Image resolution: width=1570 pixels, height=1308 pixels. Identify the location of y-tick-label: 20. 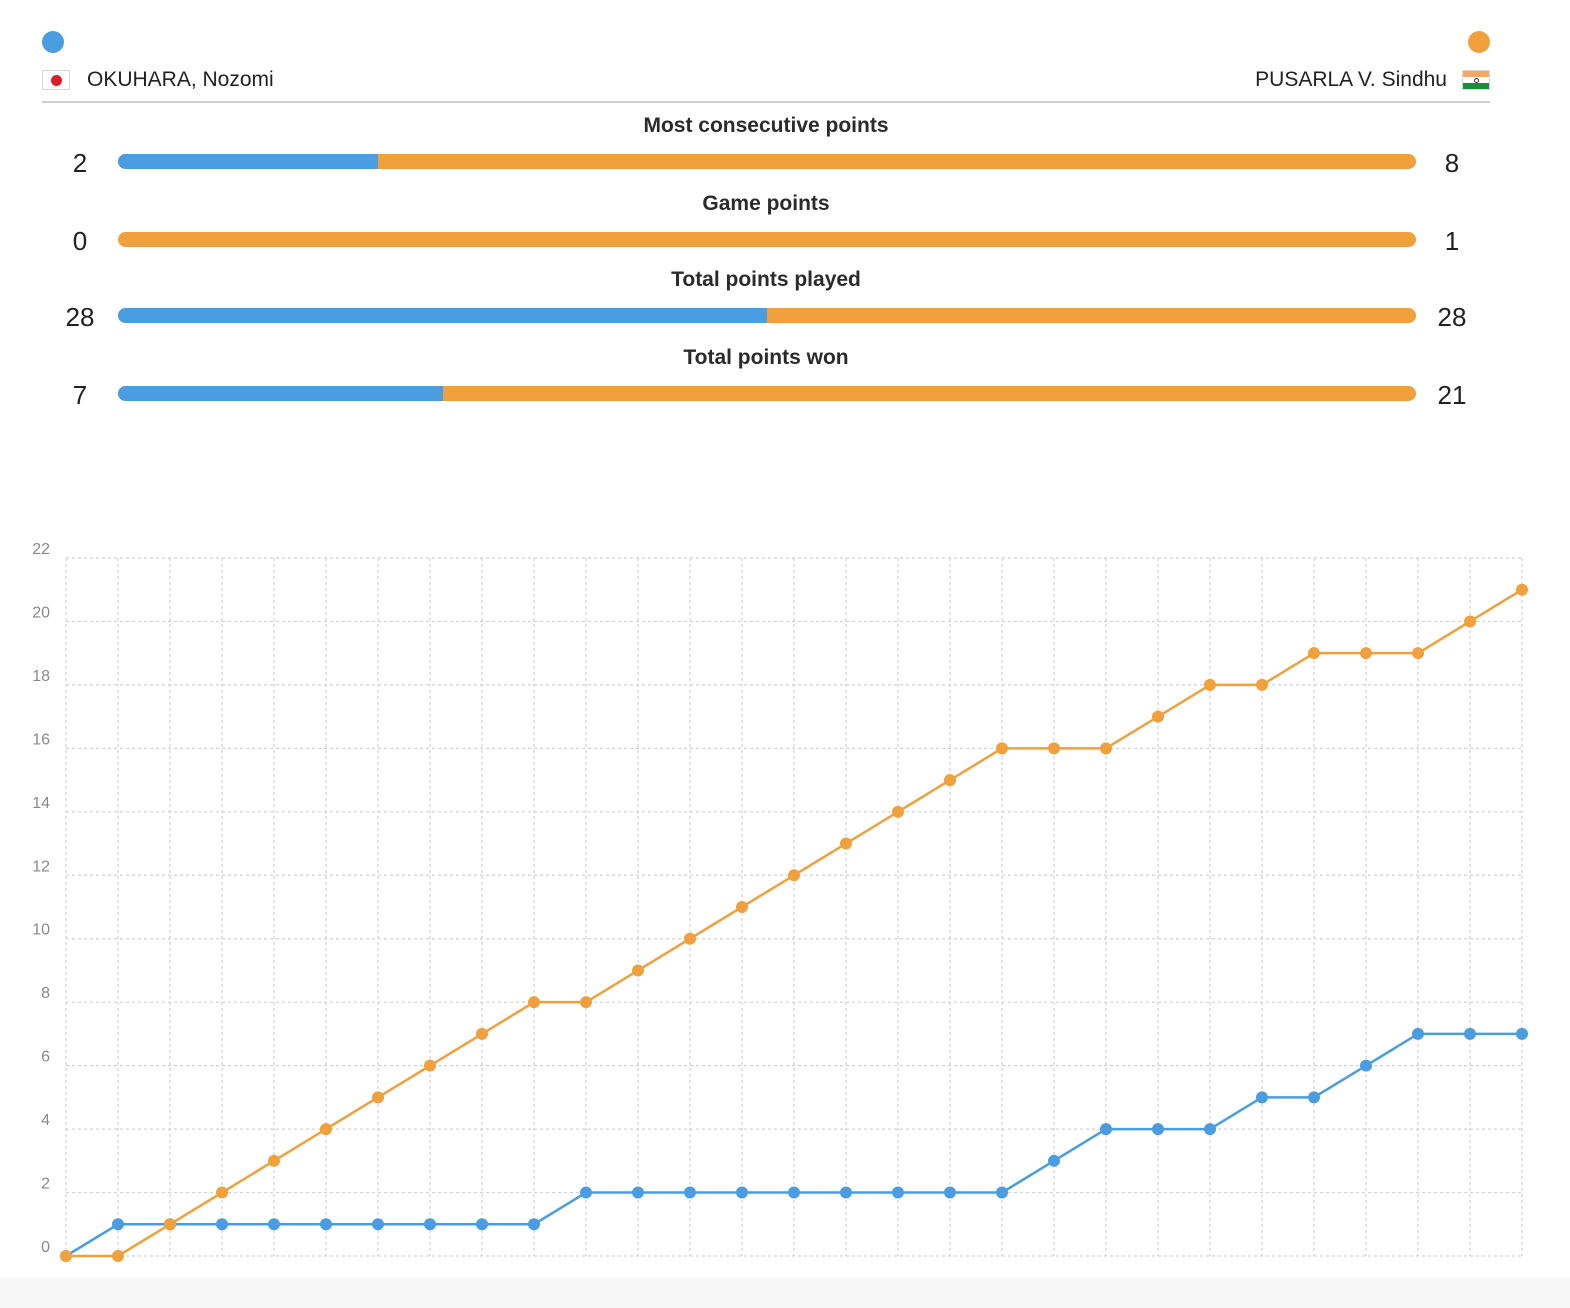
(41, 612).